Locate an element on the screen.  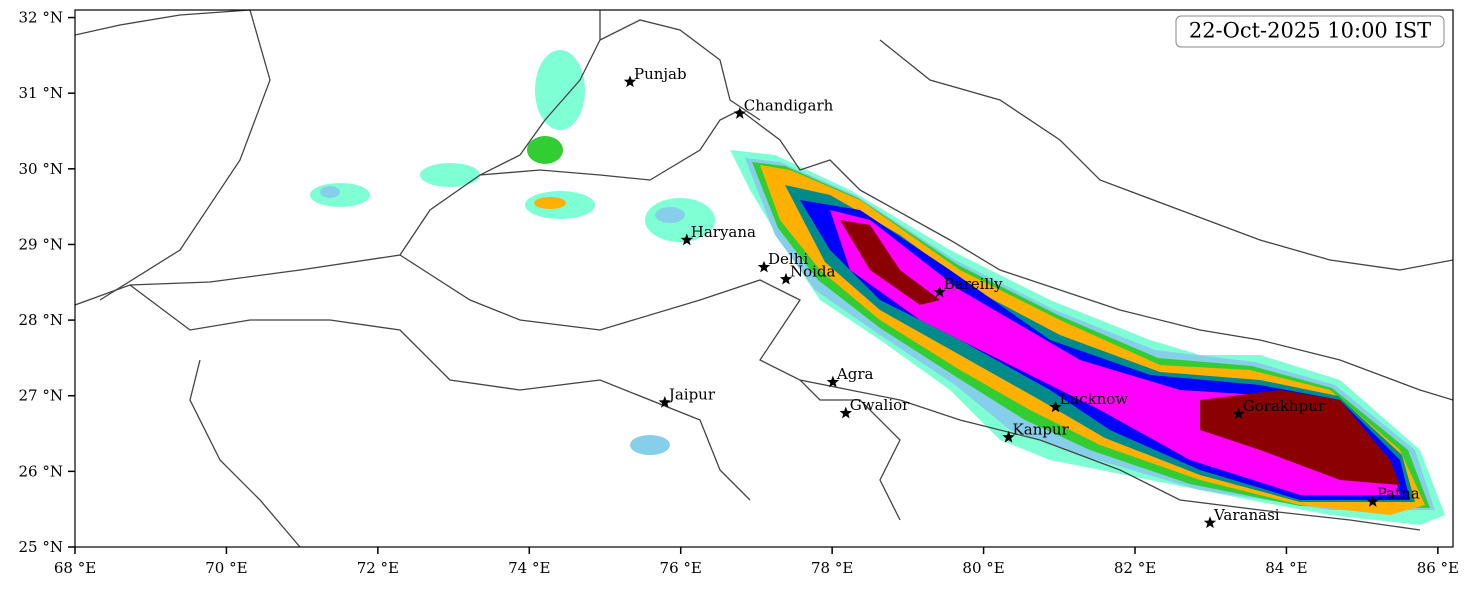
city-label: Patna is located at coordinates (1398, 494).